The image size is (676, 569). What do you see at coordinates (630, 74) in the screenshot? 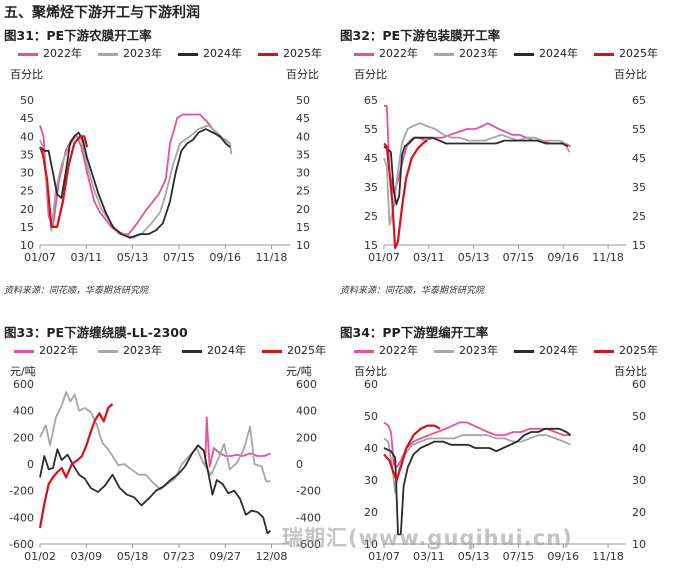
I see `y-axis-label-right: 百分比` at bounding box center [630, 74].